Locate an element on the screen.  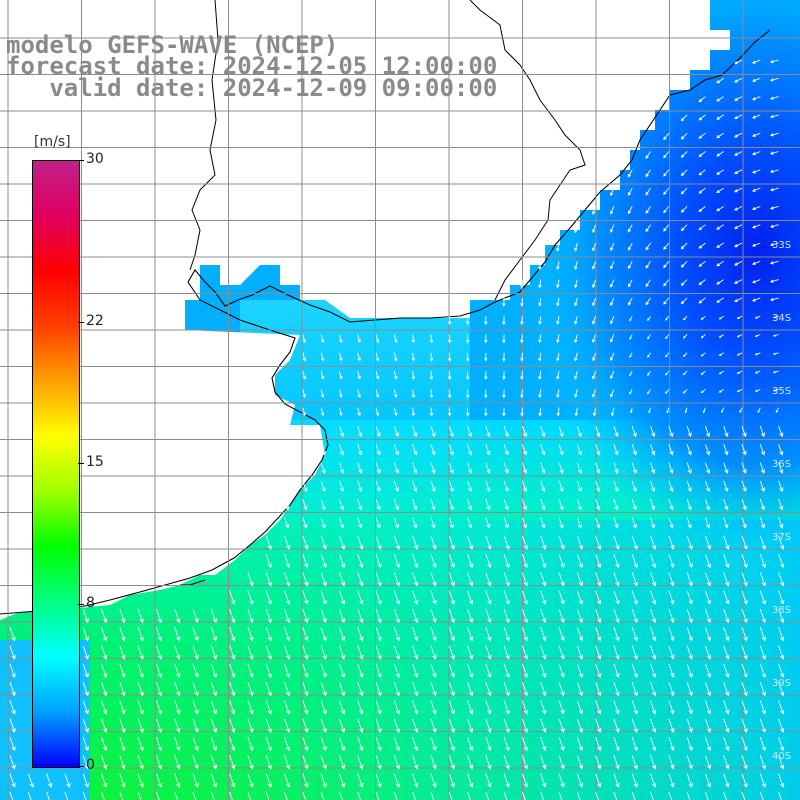
border-line-west is located at coordinates (204, 135).